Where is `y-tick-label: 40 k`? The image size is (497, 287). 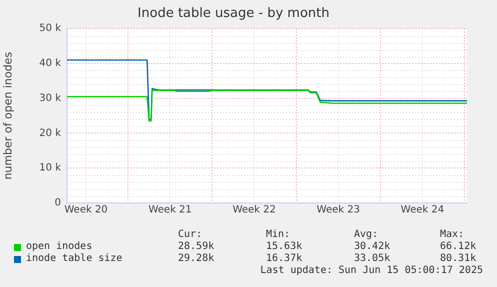 y-tick-label: 40 k is located at coordinates (50, 64).